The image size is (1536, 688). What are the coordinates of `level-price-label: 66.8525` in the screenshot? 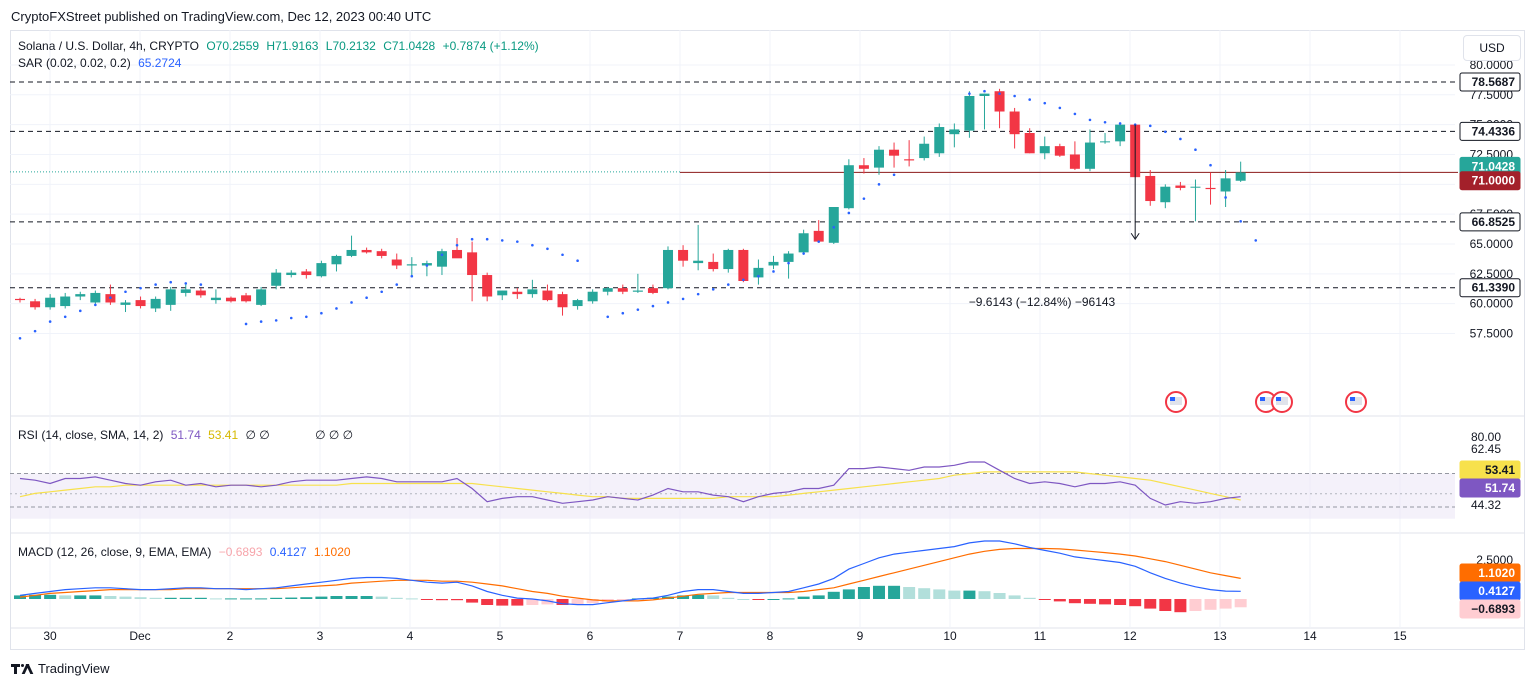 It's located at (1494, 222).